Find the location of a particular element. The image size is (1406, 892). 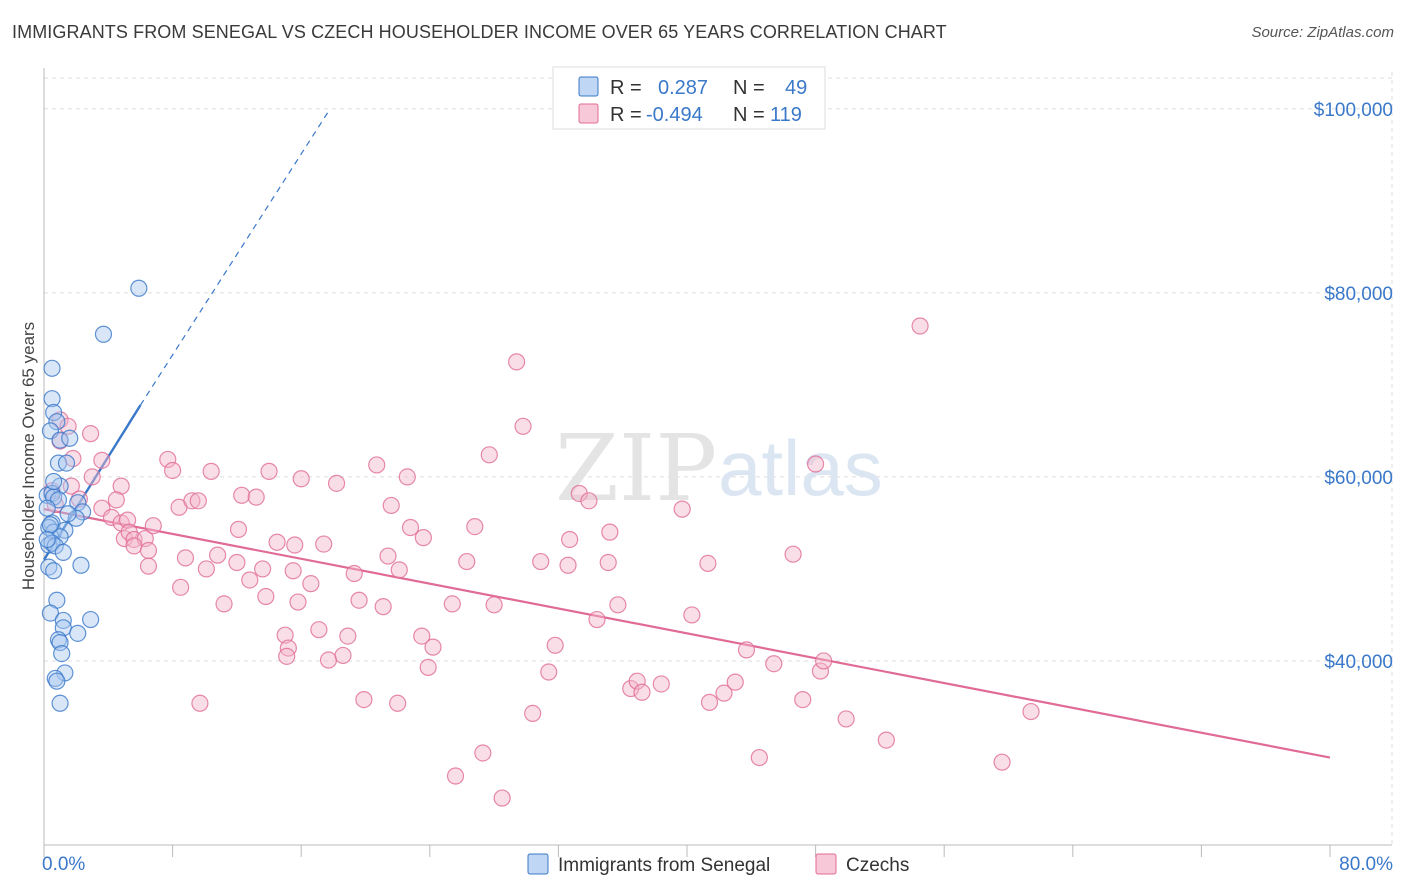

legend-n-label-czechs: N = is located at coordinates (749, 115).